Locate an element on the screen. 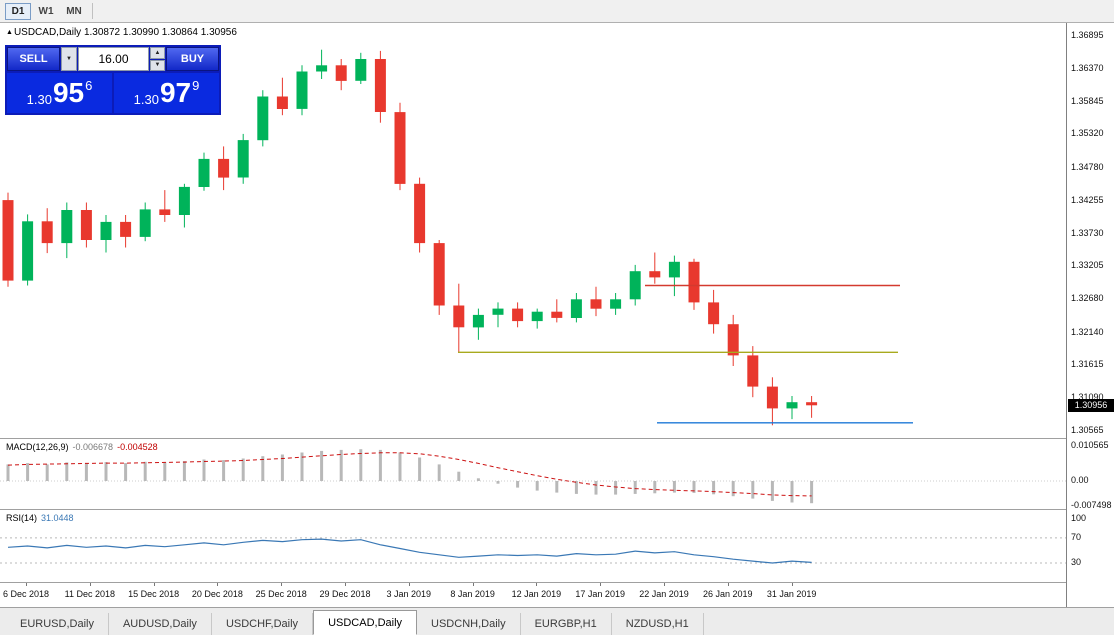 This screenshot has width=1114, height=635. macd-label: MACD(12,26,9) -0.006678 -0.004528 is located at coordinates (82, 447).